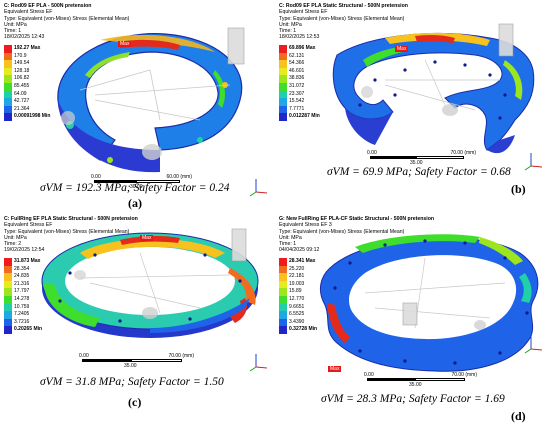 The image size is (550, 427). Describe the element at coordinates (429, 303) in the screenshot. I see `ring-model-d` at that location.